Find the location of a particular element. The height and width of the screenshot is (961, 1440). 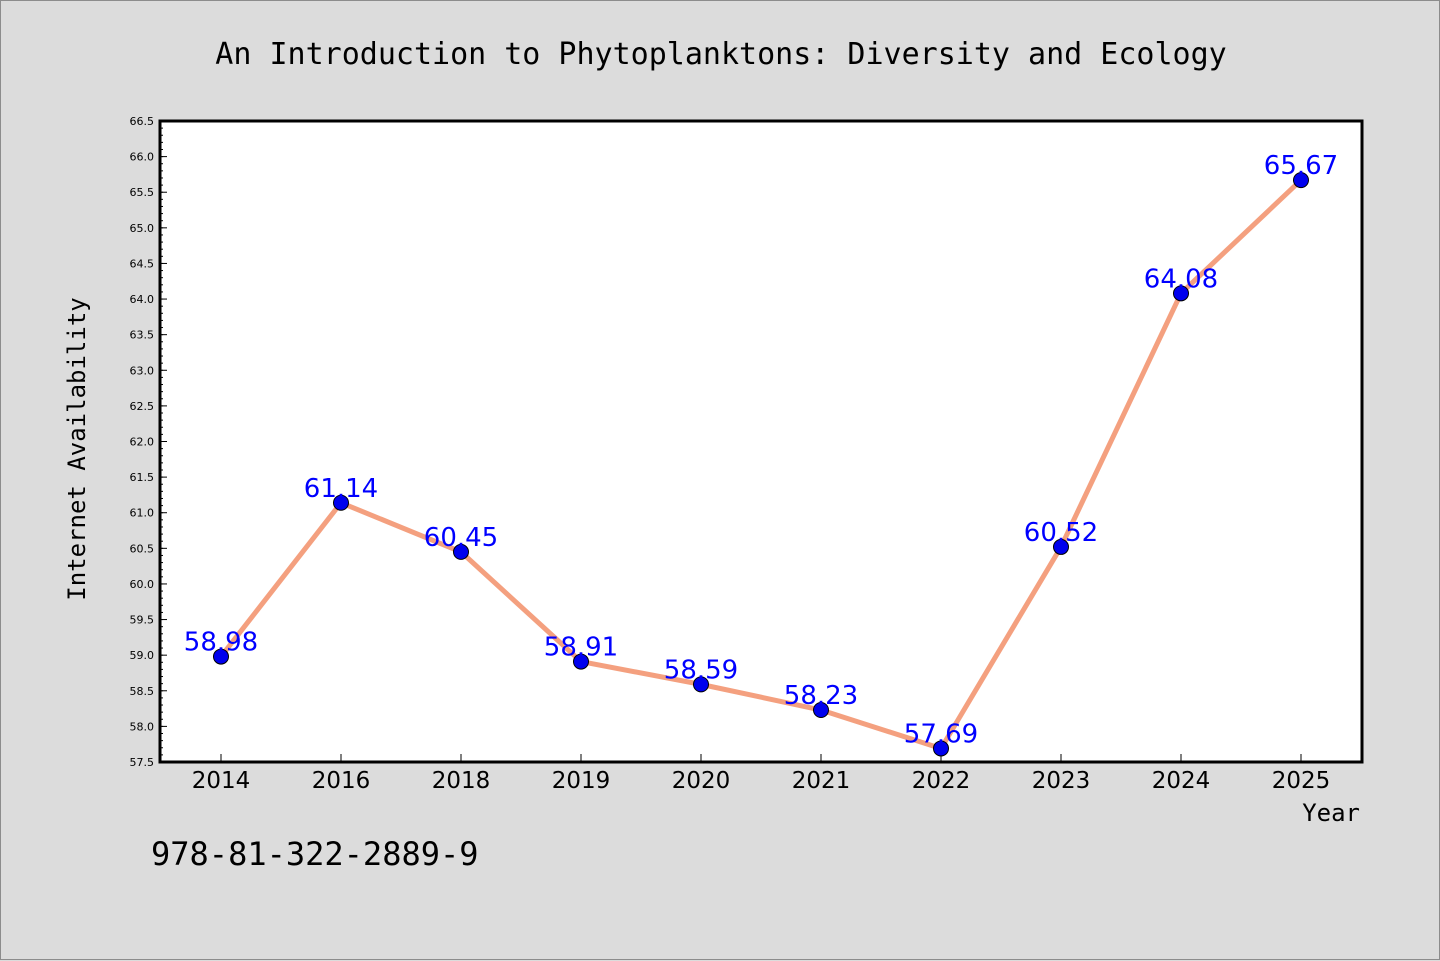

data-label: 58.98 is located at coordinates (221, 643).